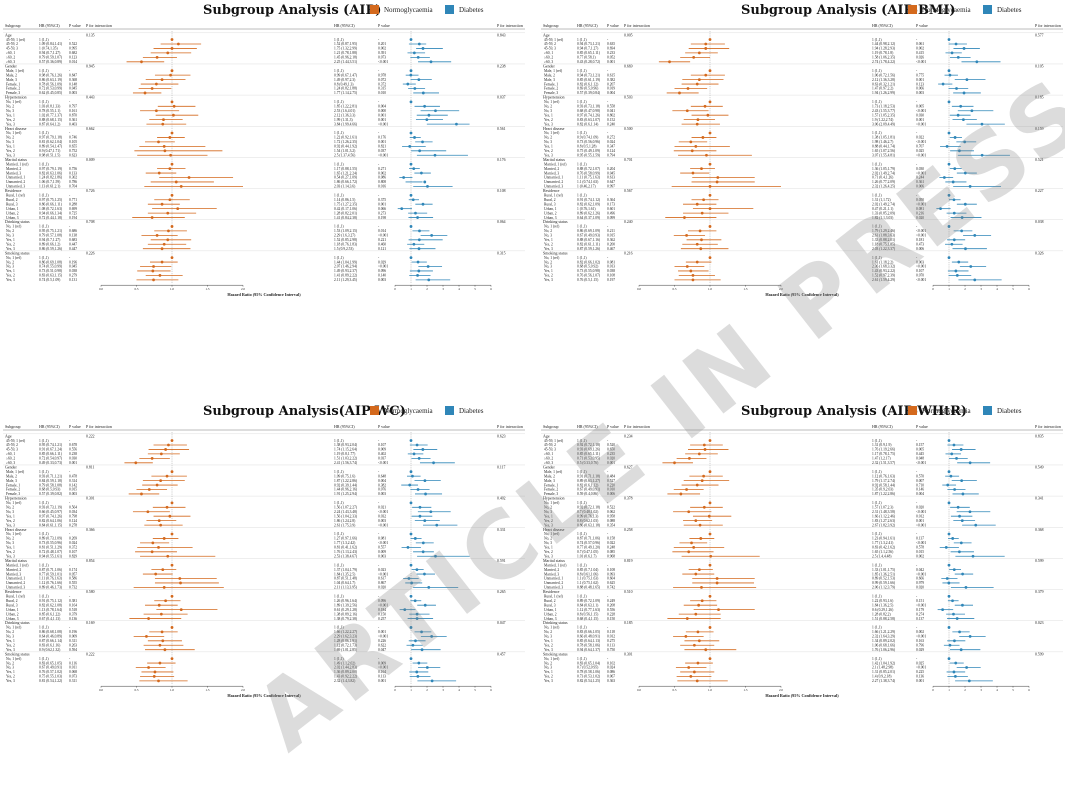 The height and width of the screenshot is (803, 1065). Describe the element at coordinates (550, 204) in the screenshot. I see `row-label: Rural, 3` at that location.